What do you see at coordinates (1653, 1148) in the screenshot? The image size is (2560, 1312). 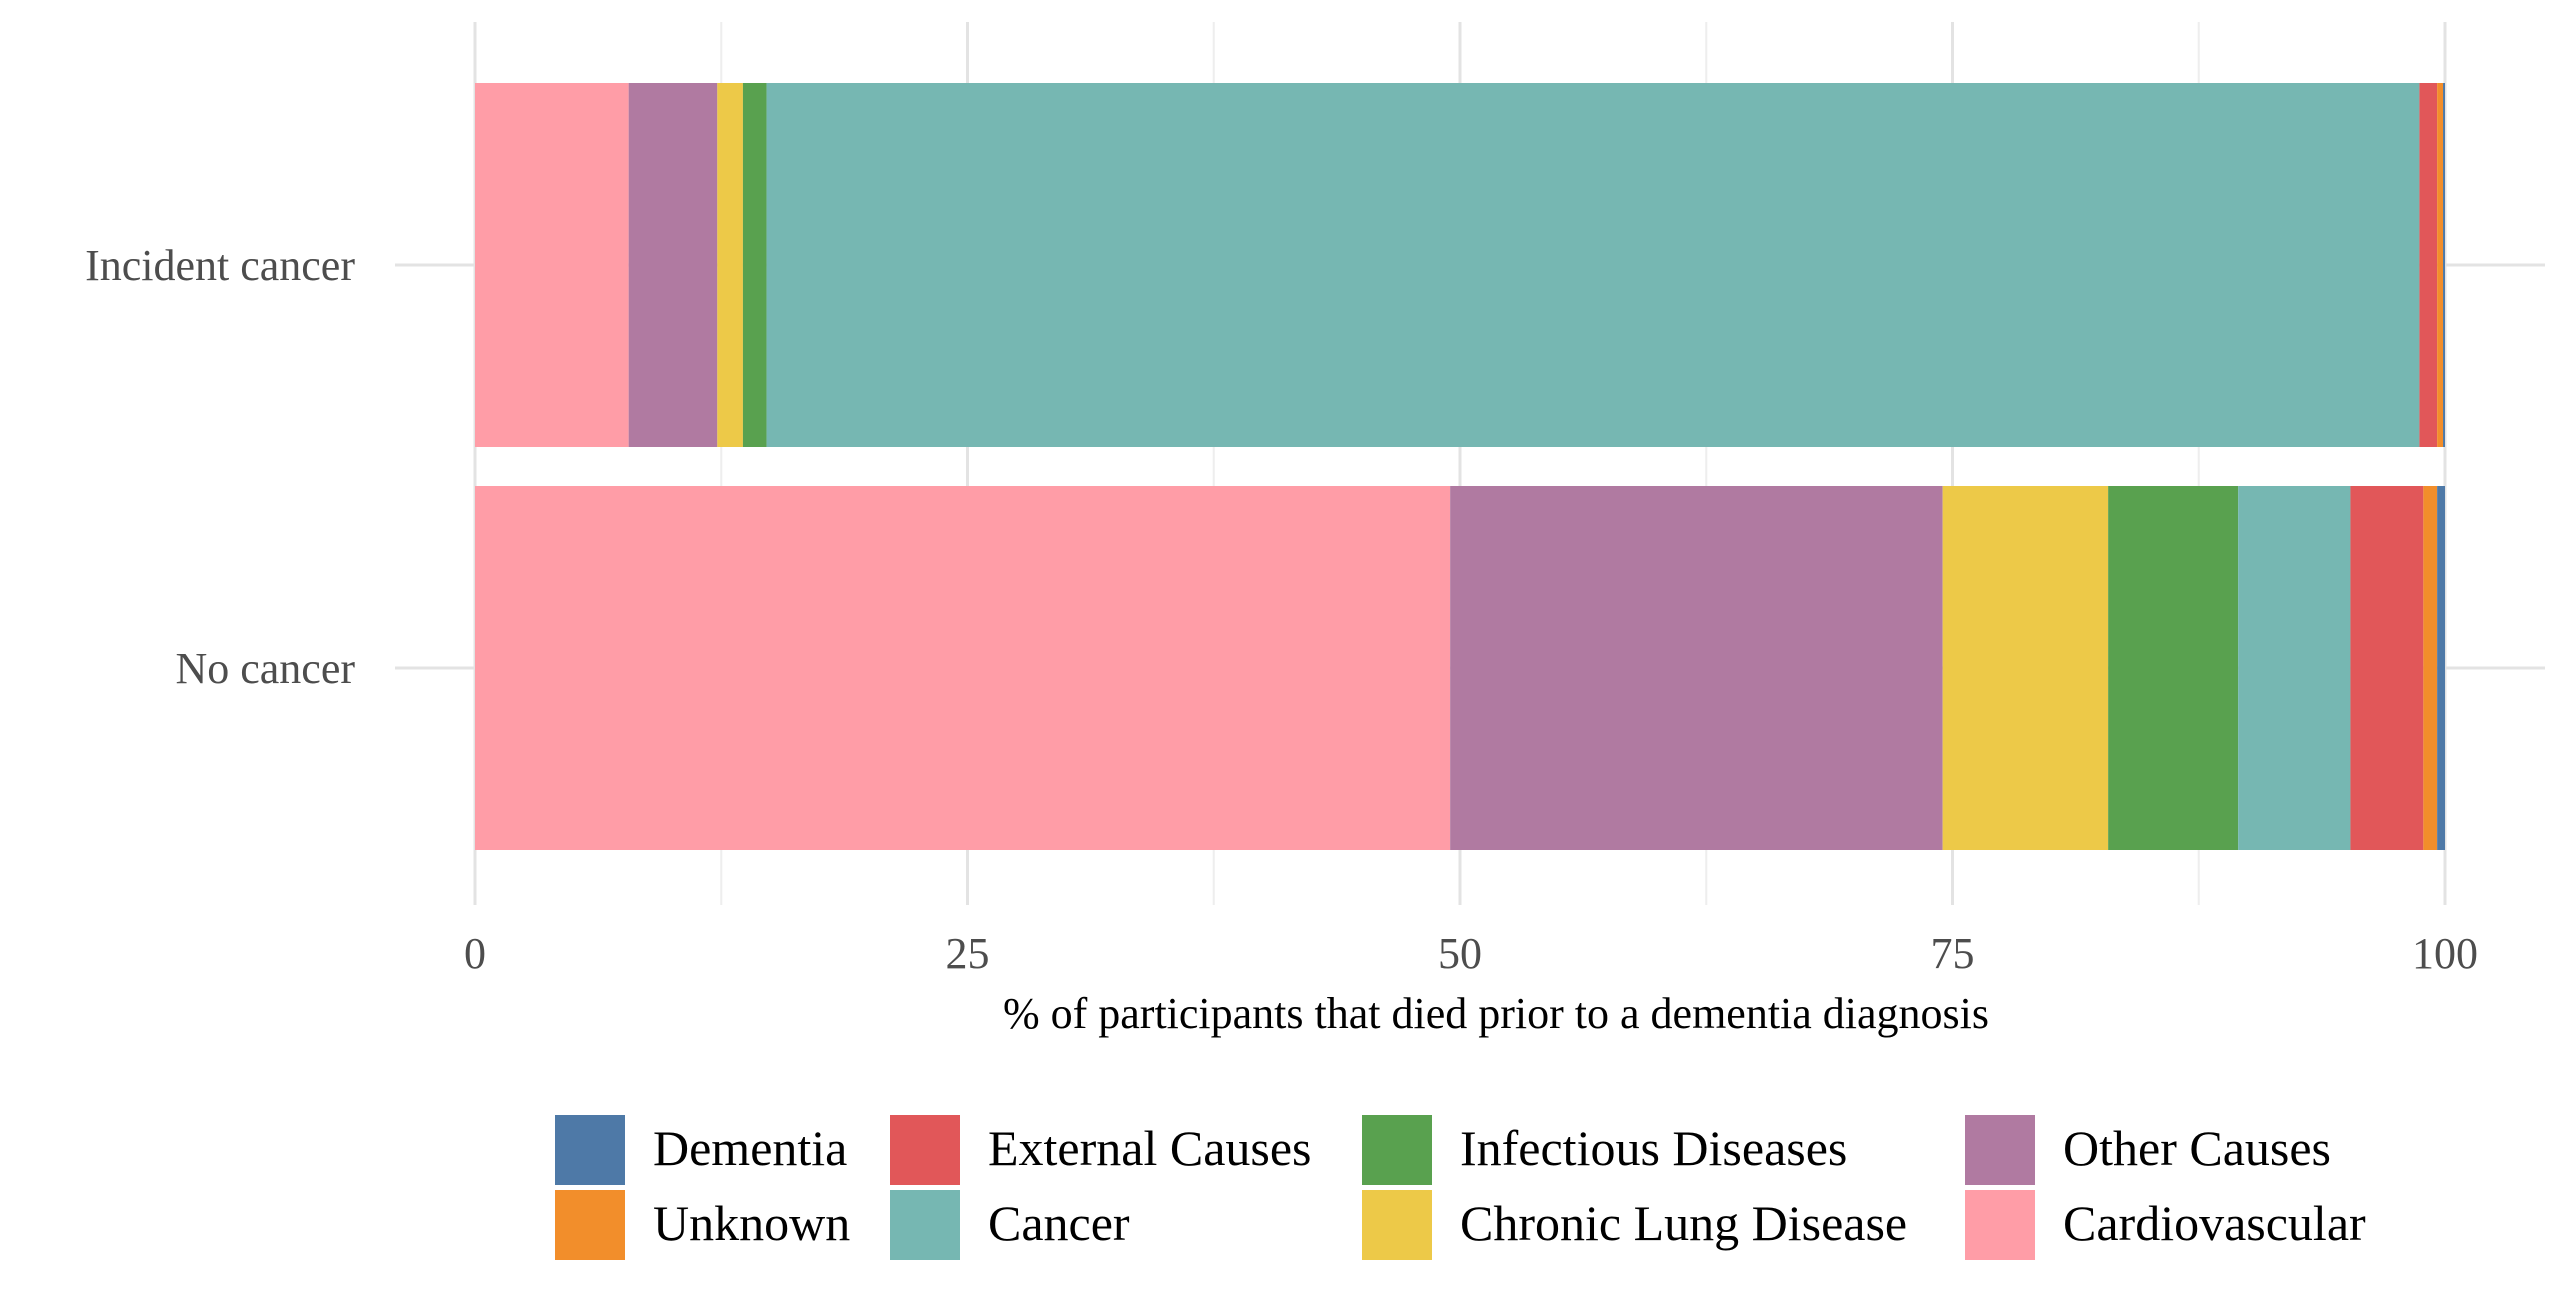 I see `legend-label: Infectious Diseases` at bounding box center [1653, 1148].